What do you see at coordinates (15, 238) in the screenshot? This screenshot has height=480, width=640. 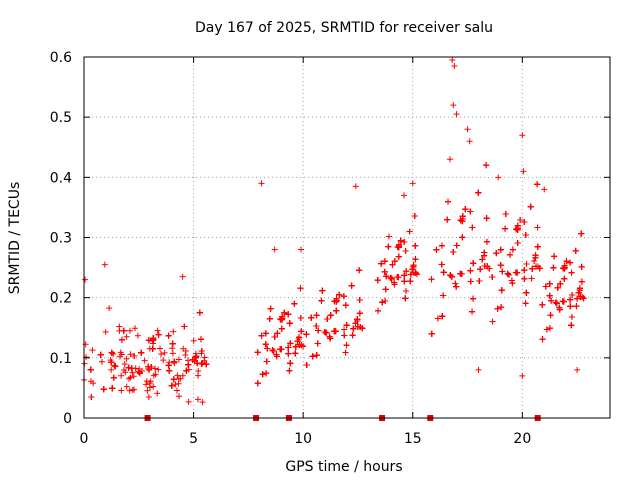 I see `y-axis-label: SRMTID / TECUs` at bounding box center [15, 238].